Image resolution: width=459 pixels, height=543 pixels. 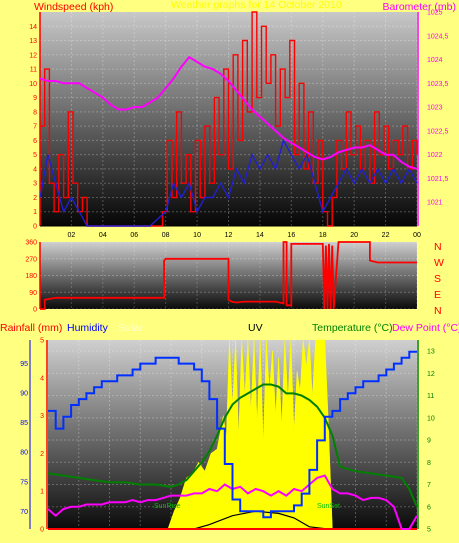 What do you see at coordinates (35, 98) in the screenshot?
I see `windspeed-tick-label: 9` at bounding box center [35, 98].